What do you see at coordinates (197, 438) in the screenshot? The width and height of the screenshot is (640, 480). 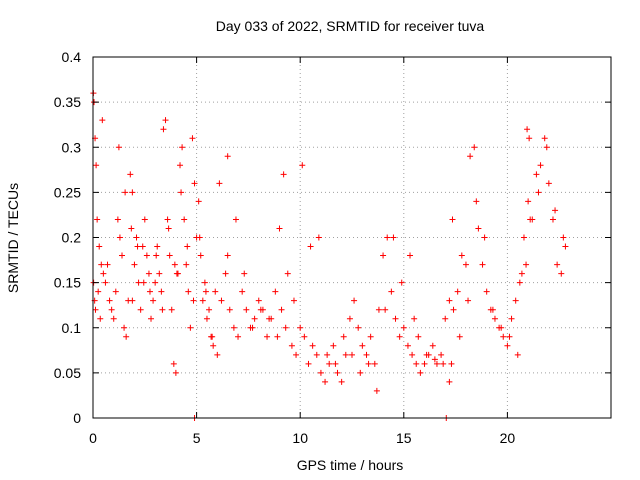 I see `x-tick-label: 5` at bounding box center [197, 438].